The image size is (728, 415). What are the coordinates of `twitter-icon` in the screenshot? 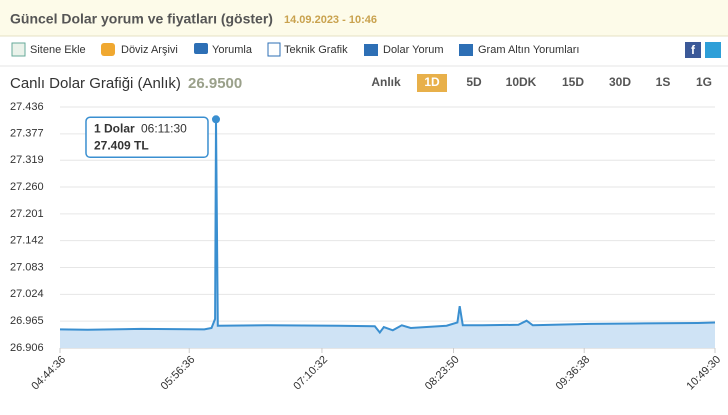 It's located at (713, 50).